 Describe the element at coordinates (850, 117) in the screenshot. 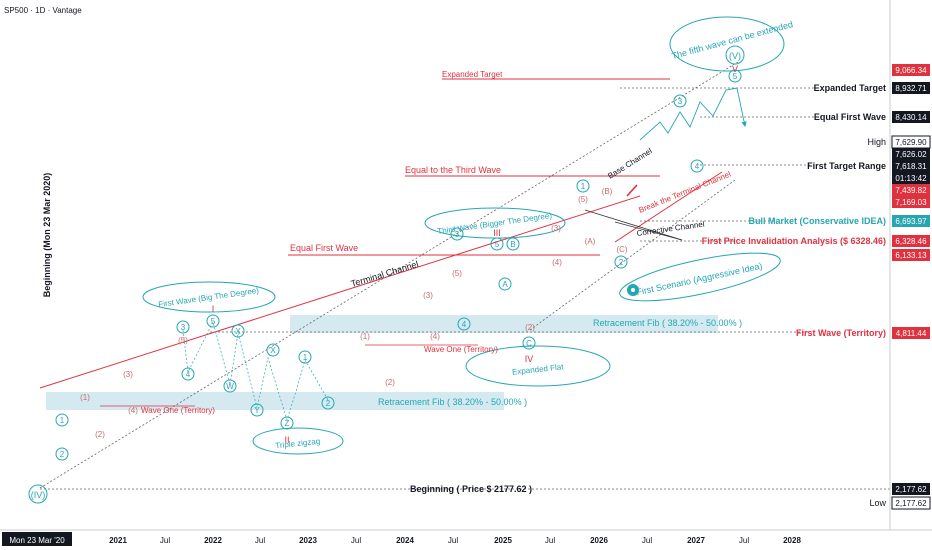

I see `equal-first-wave-right-label: Equal First Wave` at that location.